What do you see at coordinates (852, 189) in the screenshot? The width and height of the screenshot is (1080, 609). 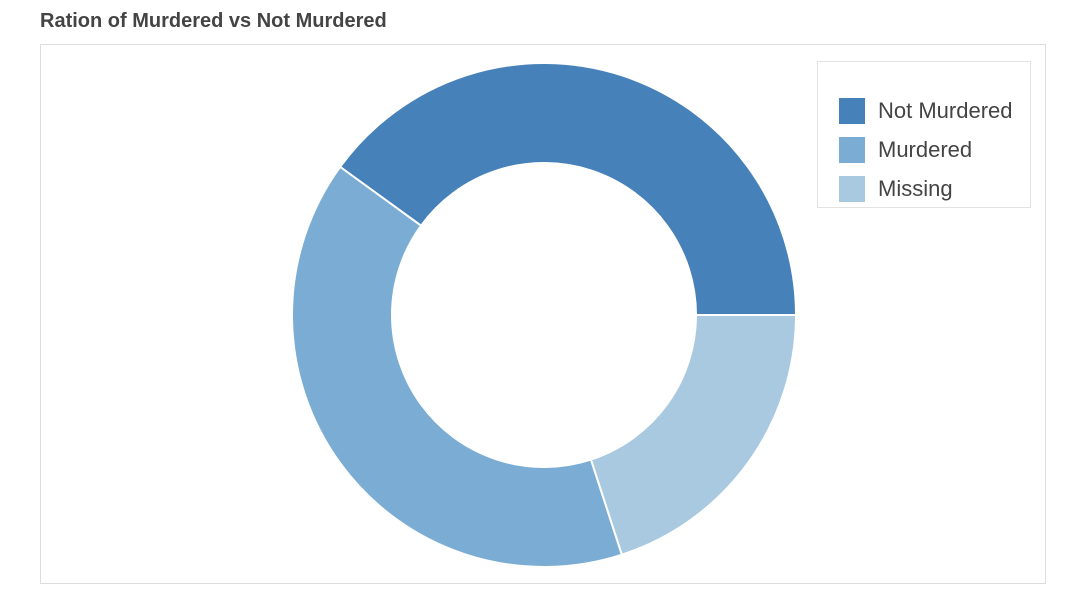 I see `legend-swatch-missing` at bounding box center [852, 189].